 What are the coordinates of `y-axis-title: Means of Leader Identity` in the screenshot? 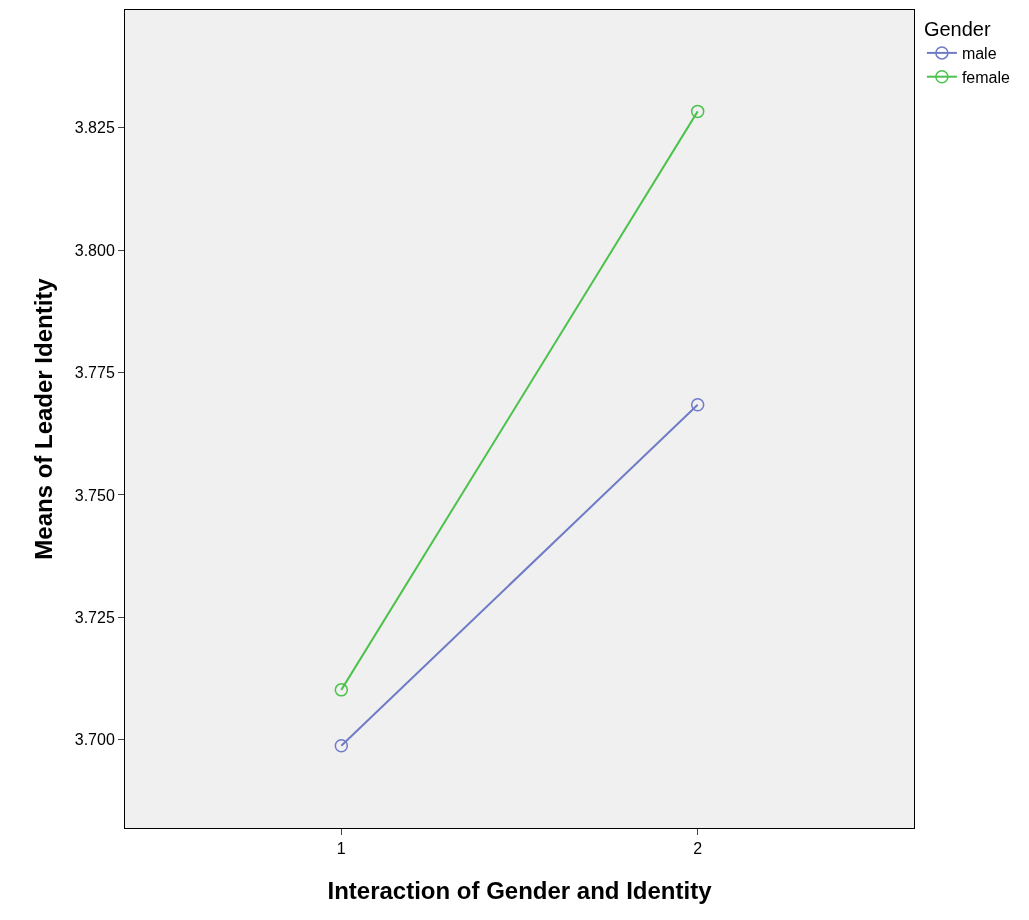 It's located at (43, 418).